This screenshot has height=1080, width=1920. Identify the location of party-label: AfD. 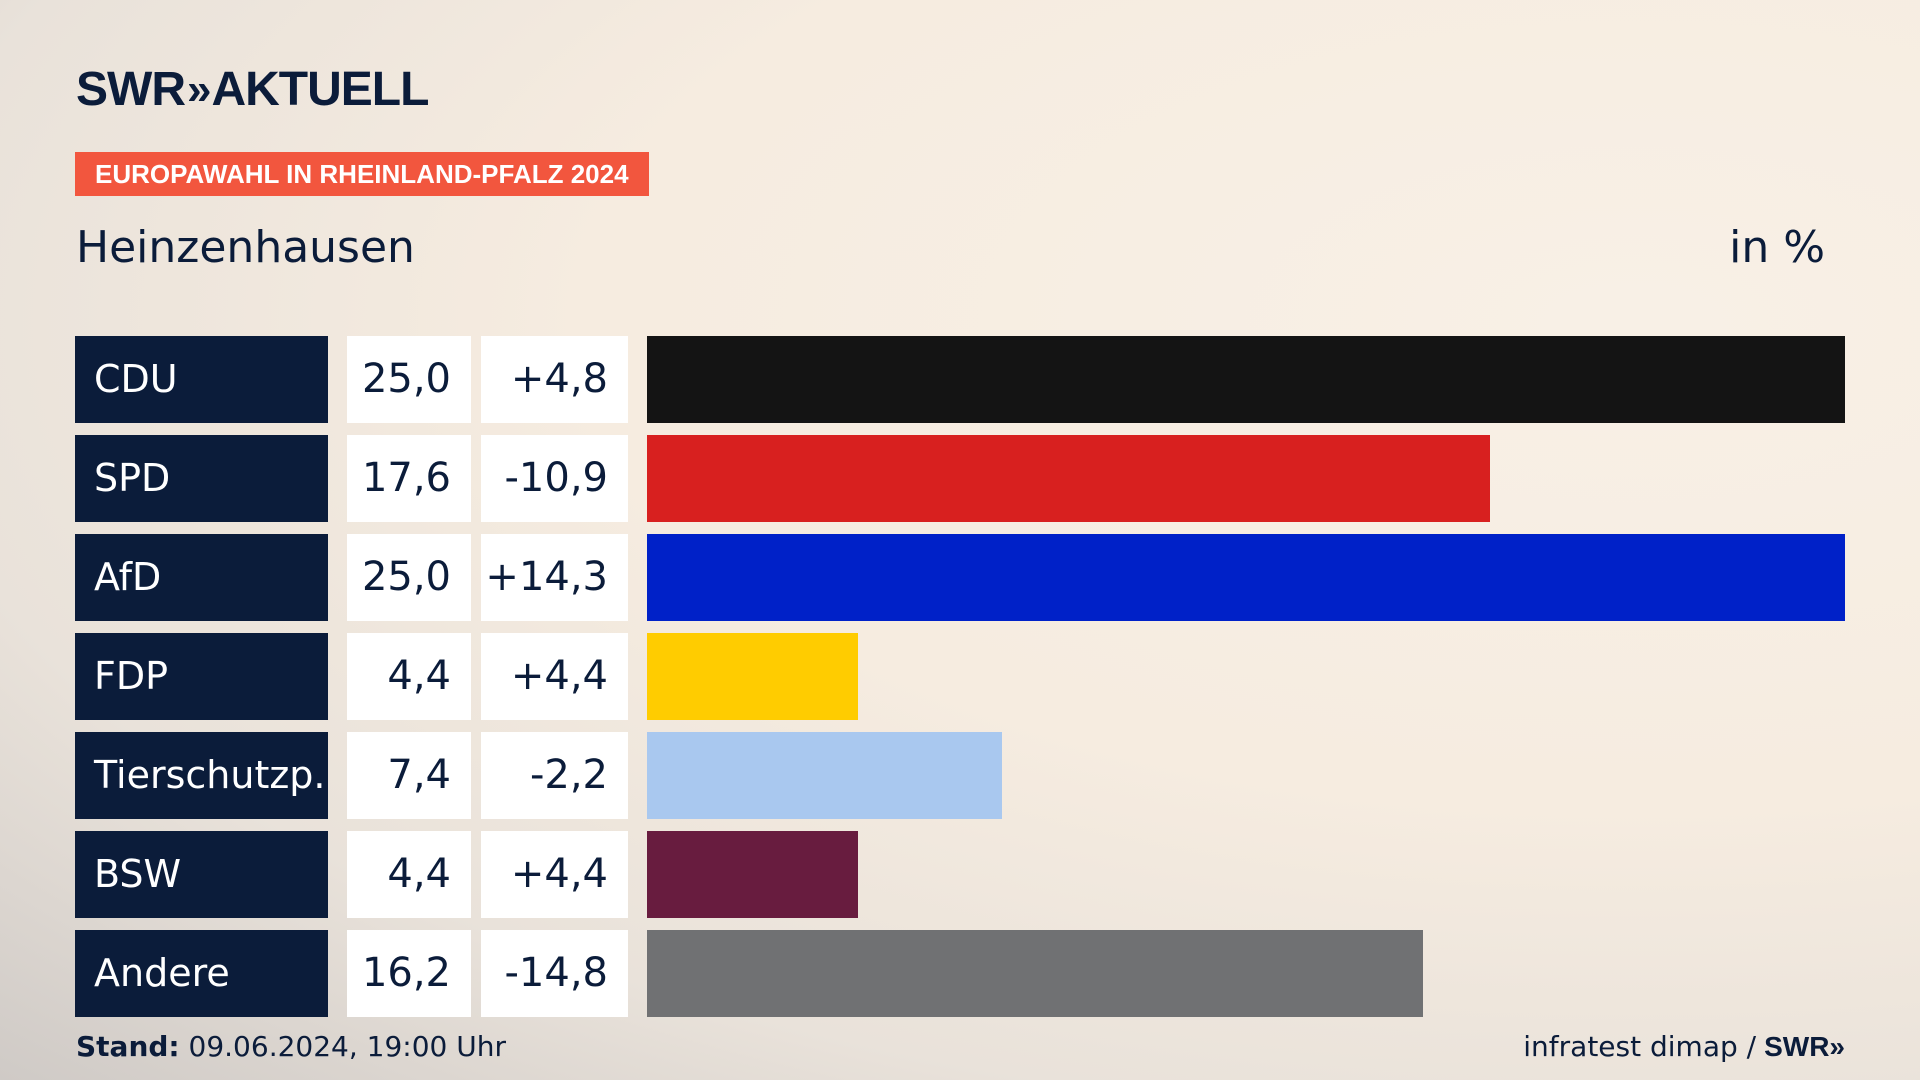
(201, 577).